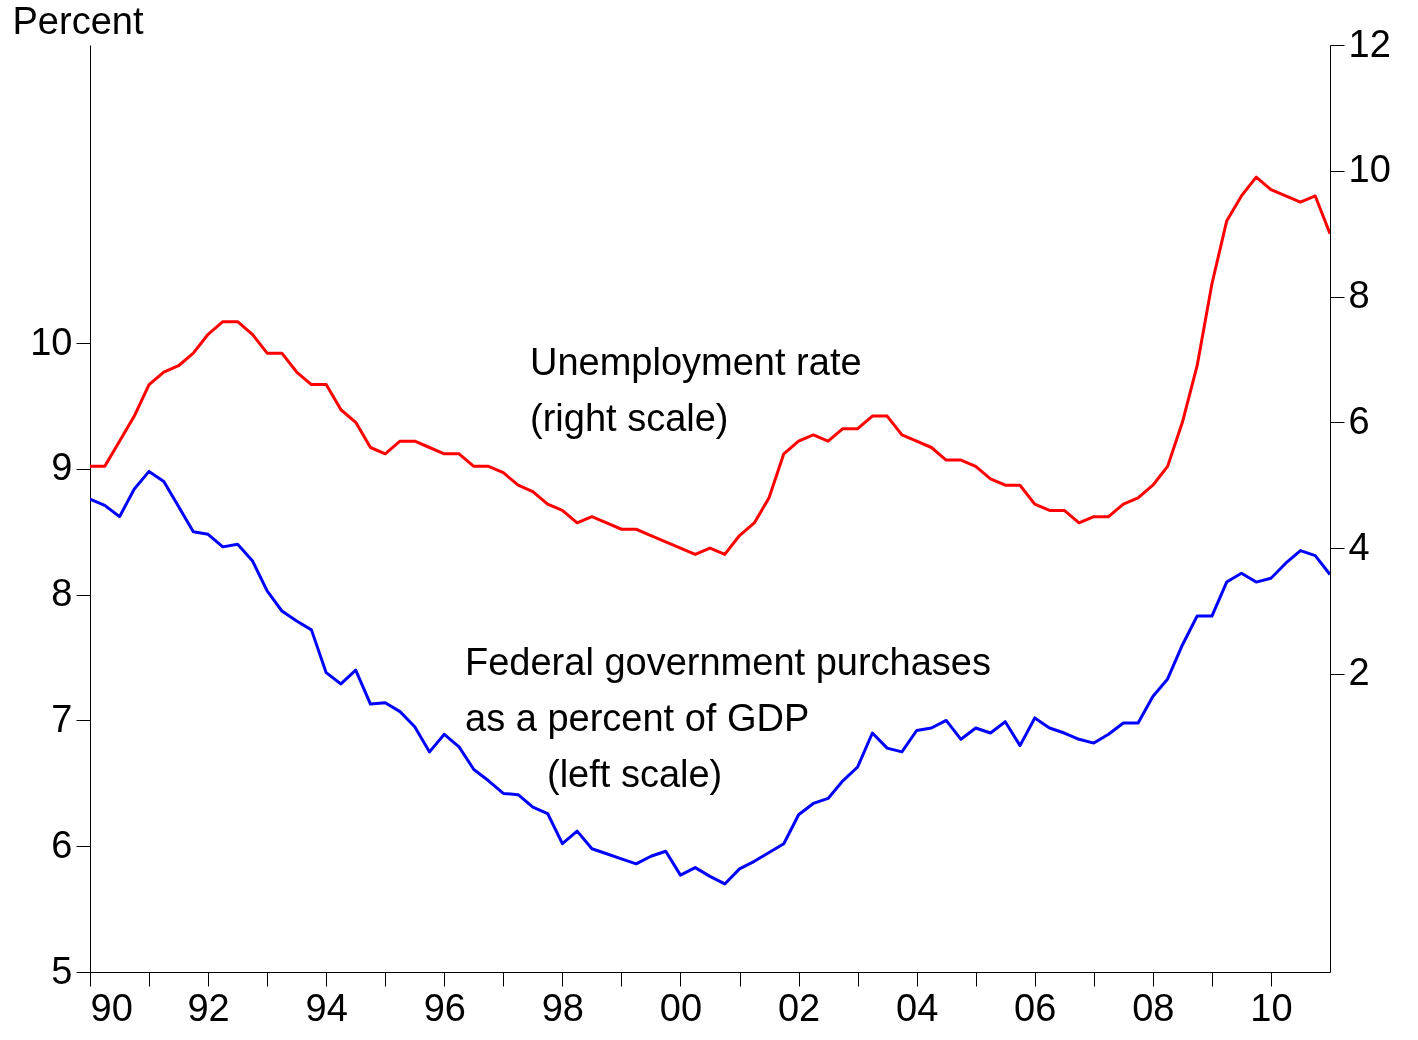 The image size is (1418, 1040). Describe the element at coordinates (1359, 420) in the screenshot. I see `y2-tick-label: 6` at that location.